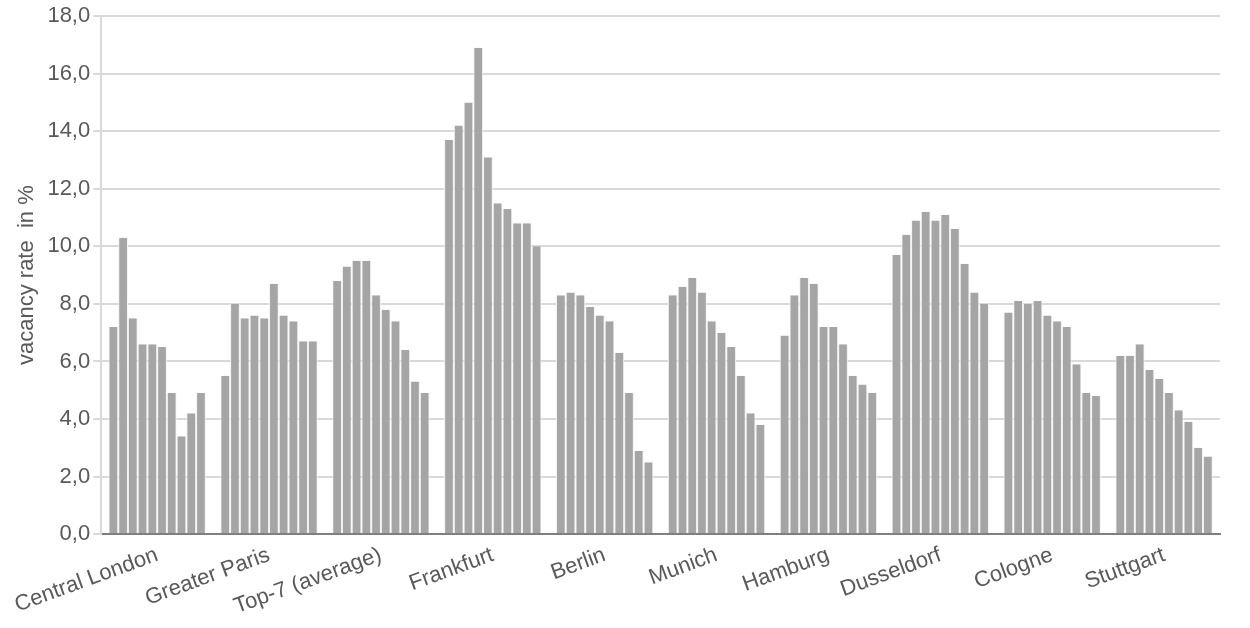 This screenshot has height=628, width=1250. What do you see at coordinates (26, 275) in the screenshot?
I see `y-axis-title: vacancy rate in %` at bounding box center [26, 275].